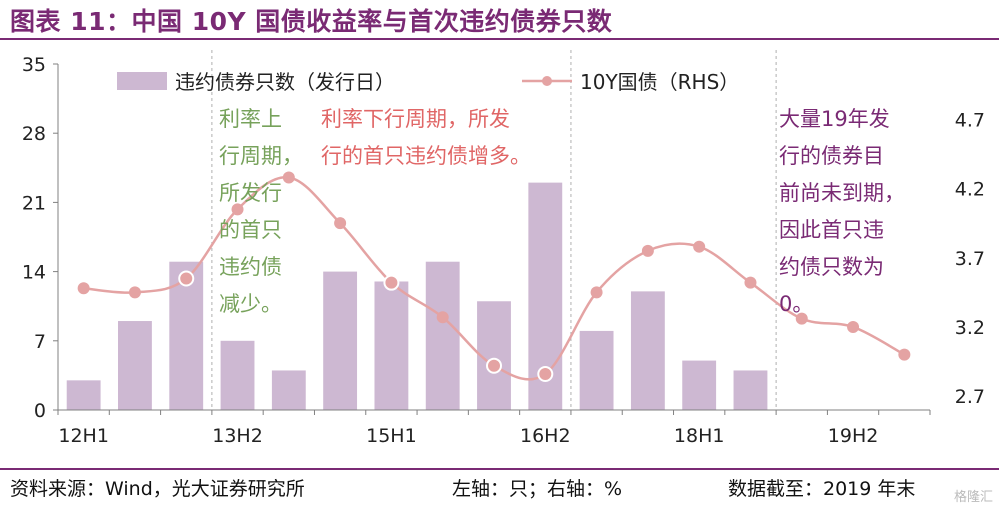  I want to click on x-tick-label: 13H2, so click(237, 436).